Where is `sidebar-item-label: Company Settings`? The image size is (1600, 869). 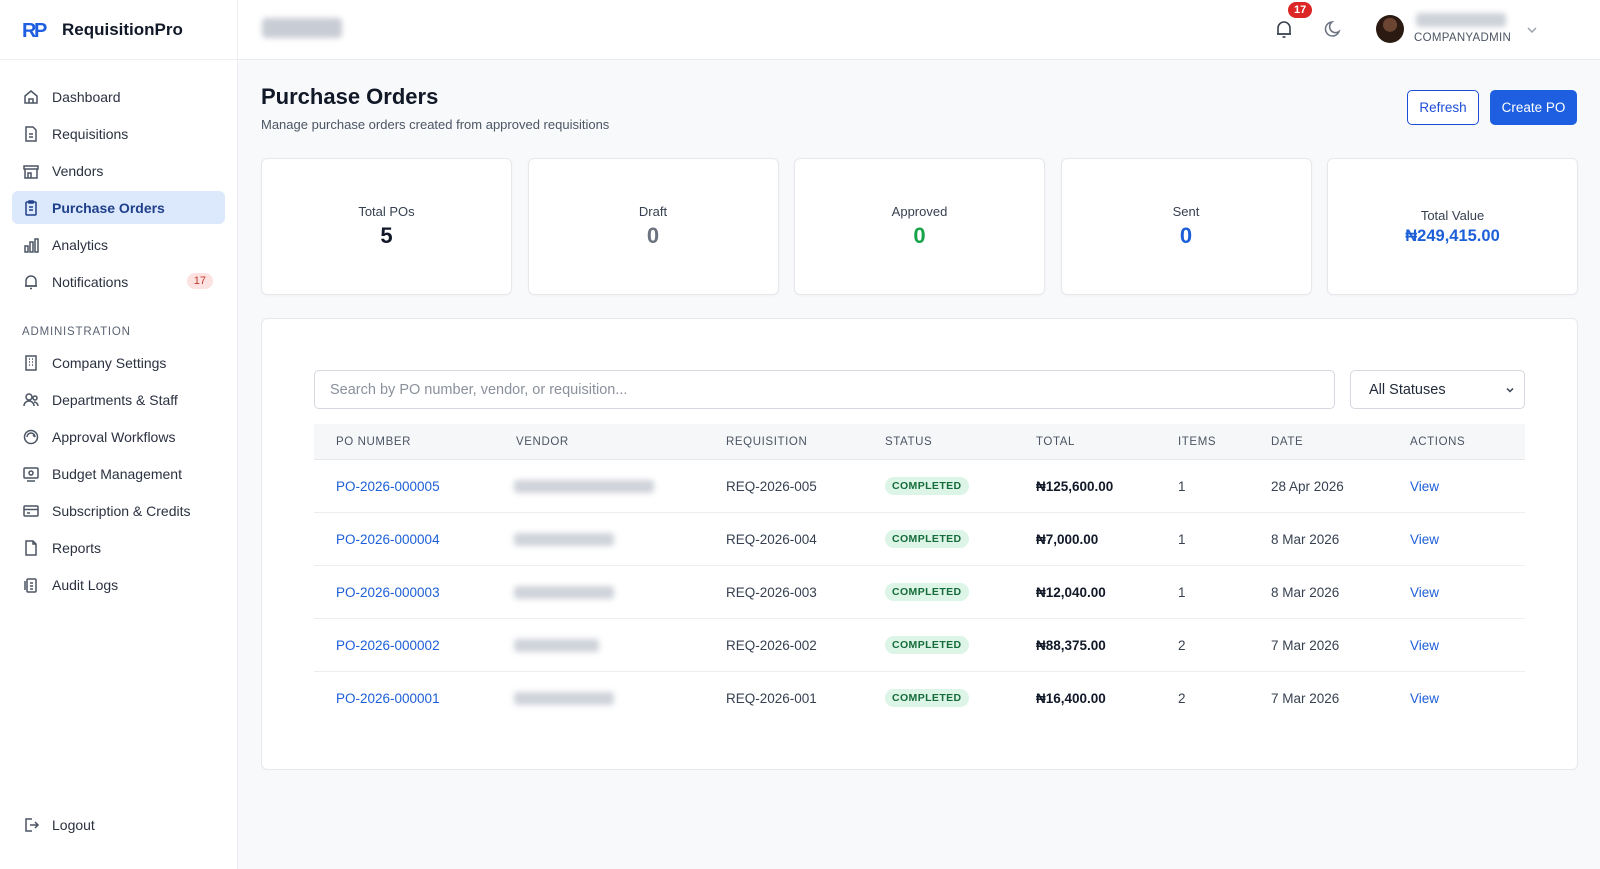
sidebar-item-label: Company Settings is located at coordinates (109, 362).